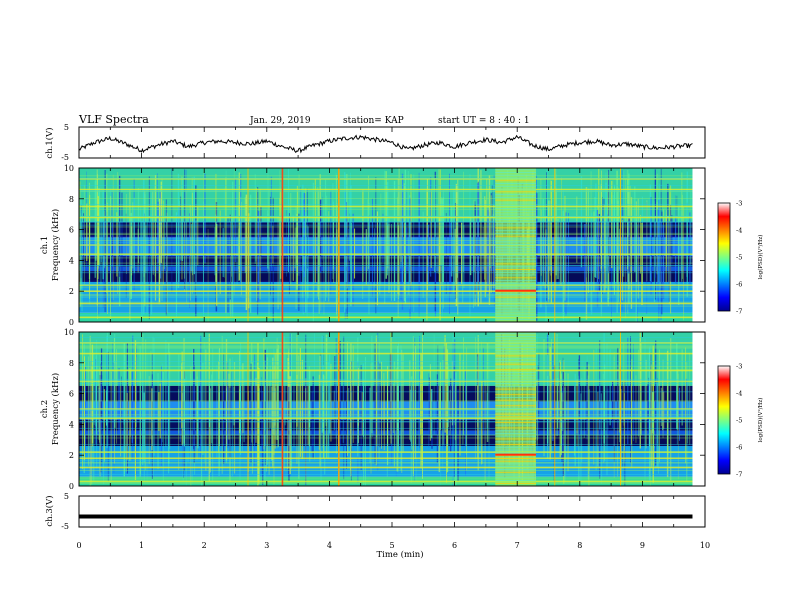 This screenshot has width=792, height=612. I want to click on x-tick-label: 8, so click(579, 545).